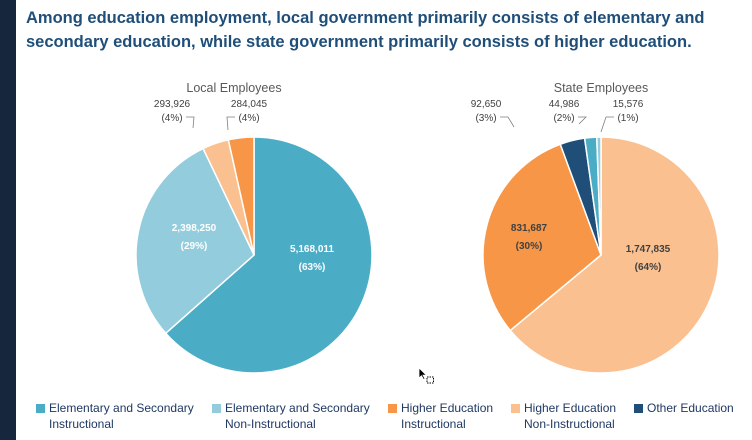  What do you see at coordinates (194, 246) in the screenshot?
I see `local-percent-label: (29%)` at bounding box center [194, 246].